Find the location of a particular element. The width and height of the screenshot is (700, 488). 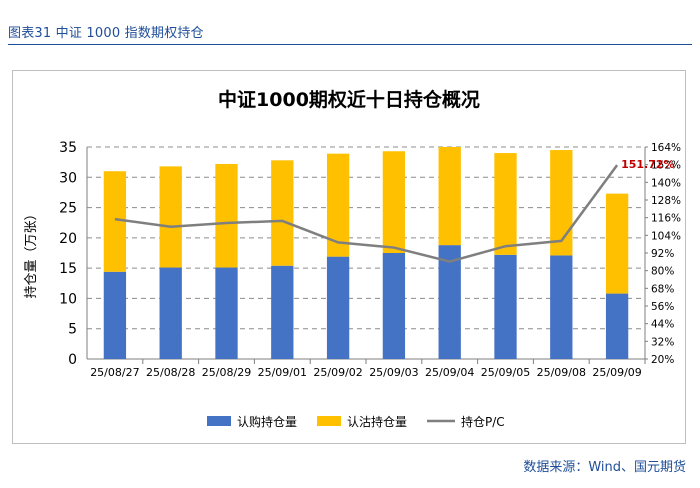

y-tick-label: 35 is located at coordinates (68, 148).